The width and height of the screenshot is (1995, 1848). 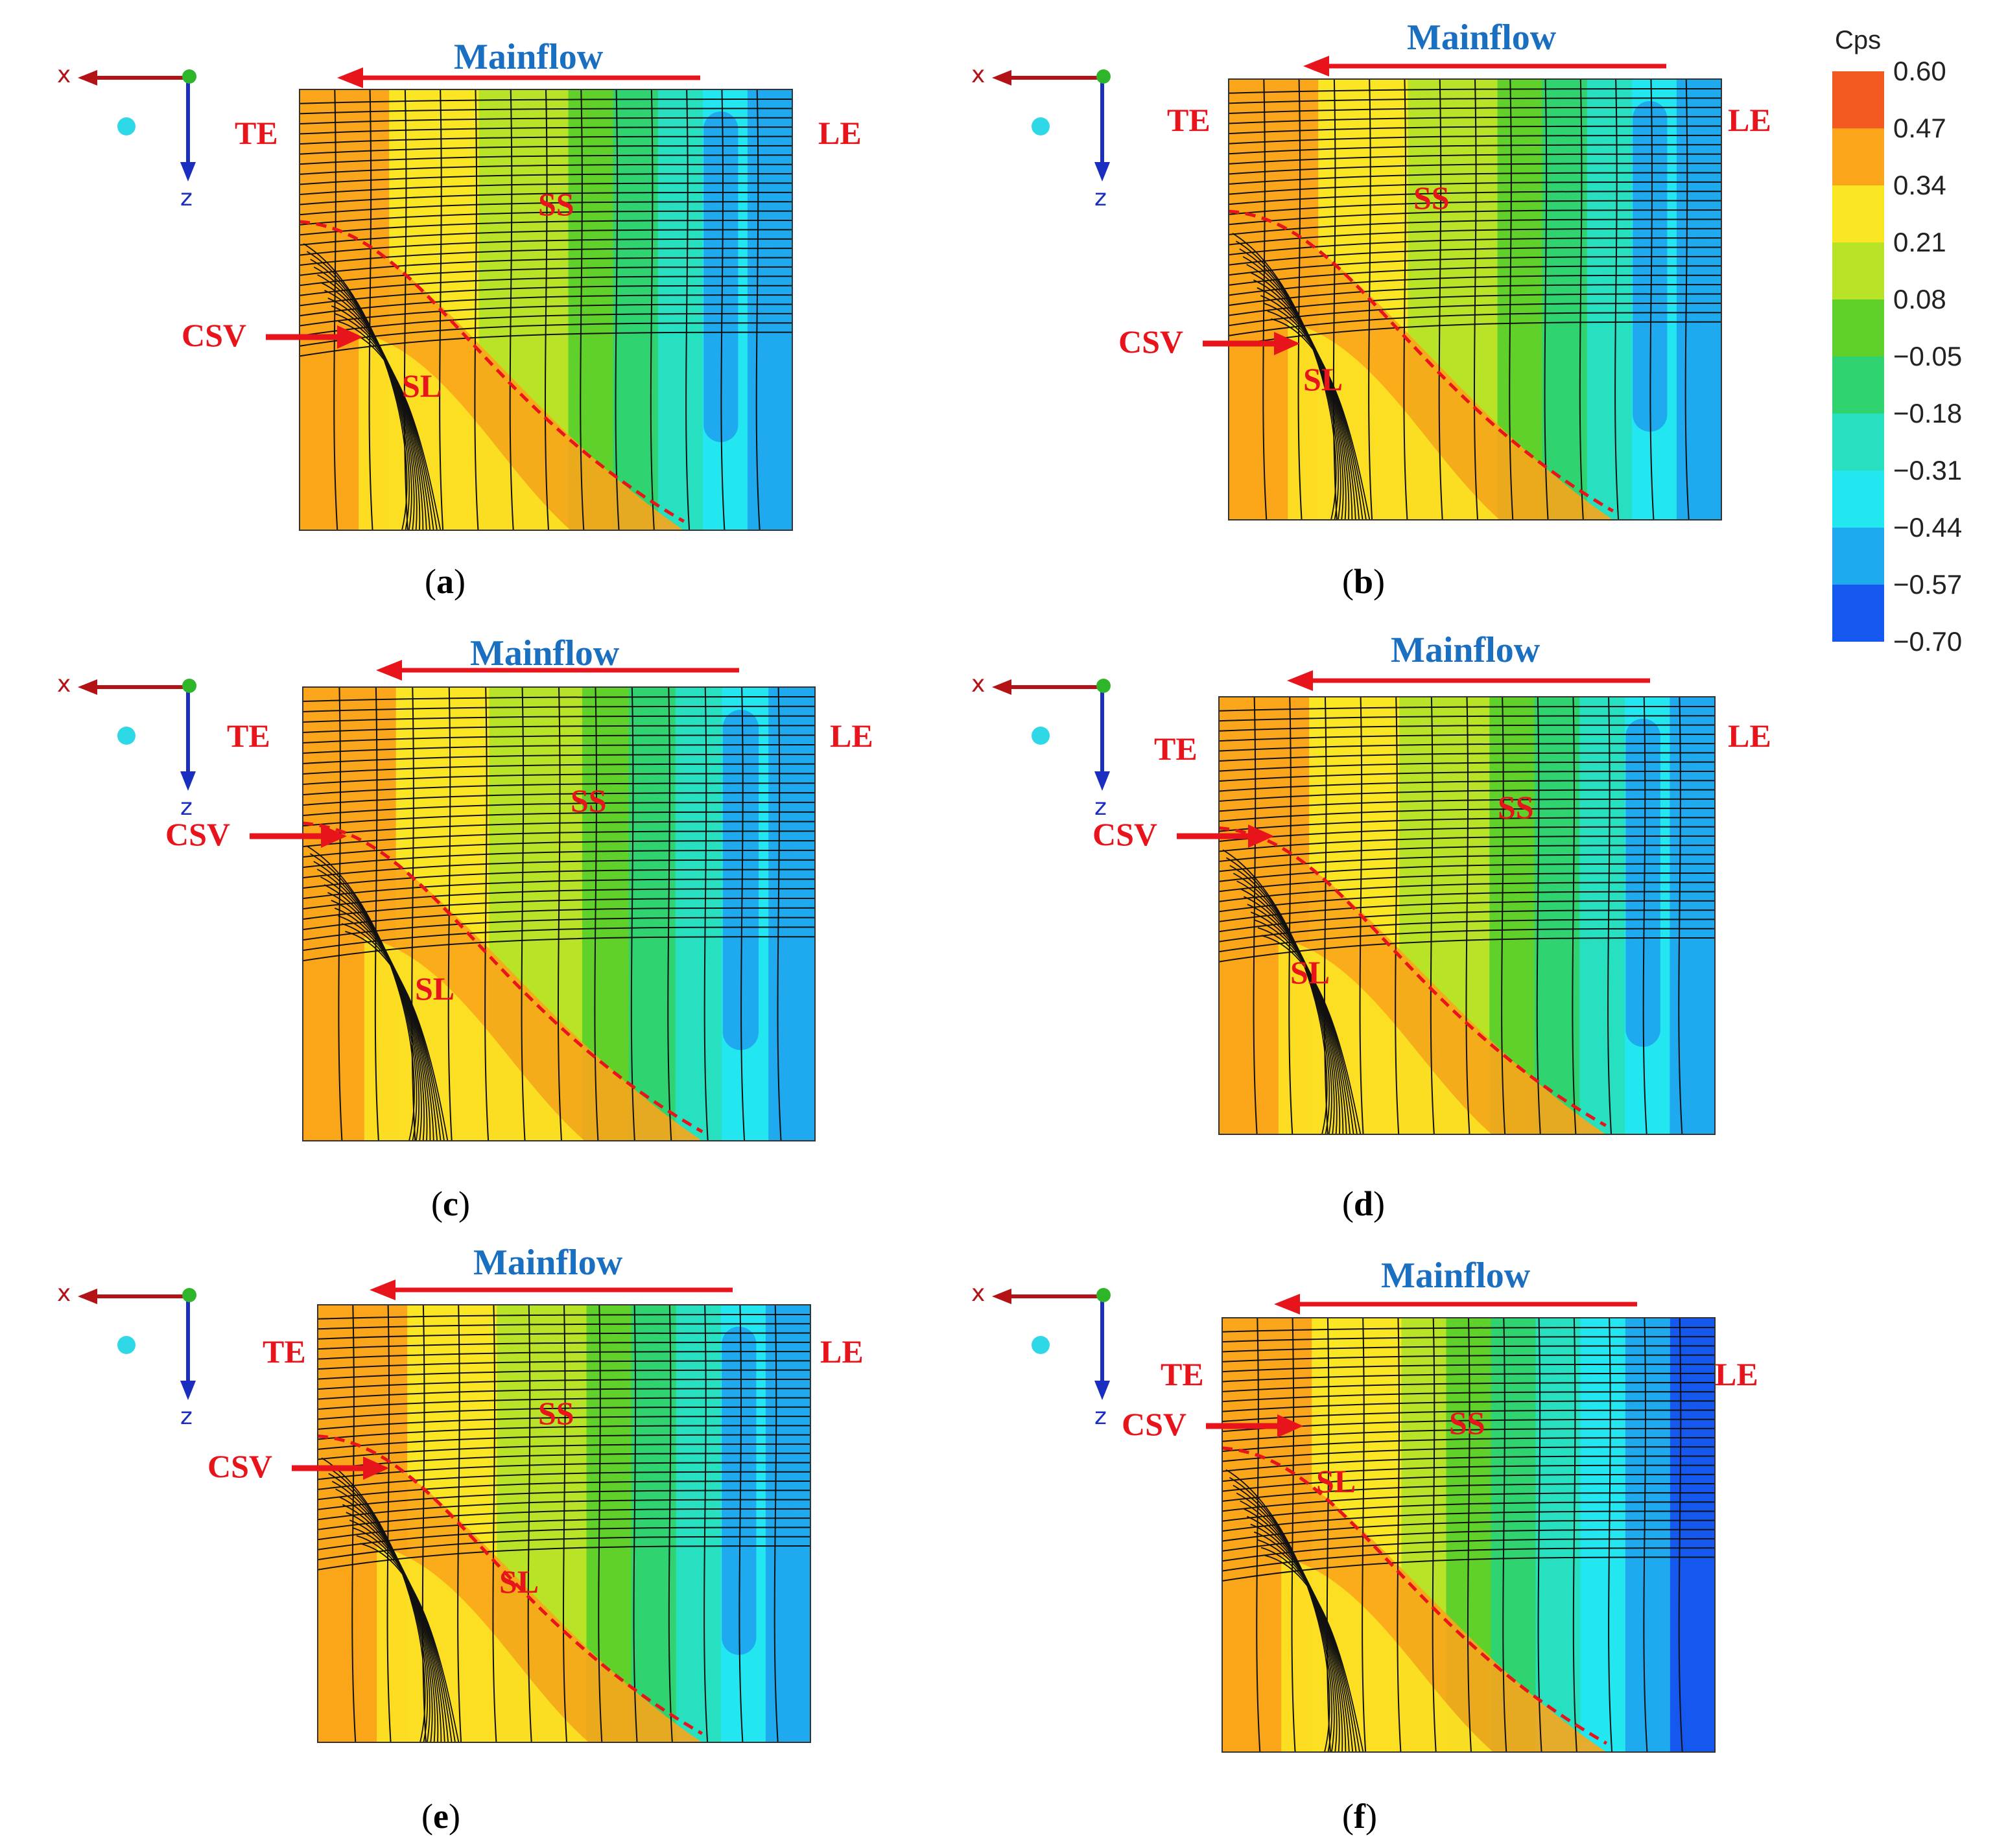 What do you see at coordinates (126, 126) in the screenshot?
I see `origin-ball` at bounding box center [126, 126].